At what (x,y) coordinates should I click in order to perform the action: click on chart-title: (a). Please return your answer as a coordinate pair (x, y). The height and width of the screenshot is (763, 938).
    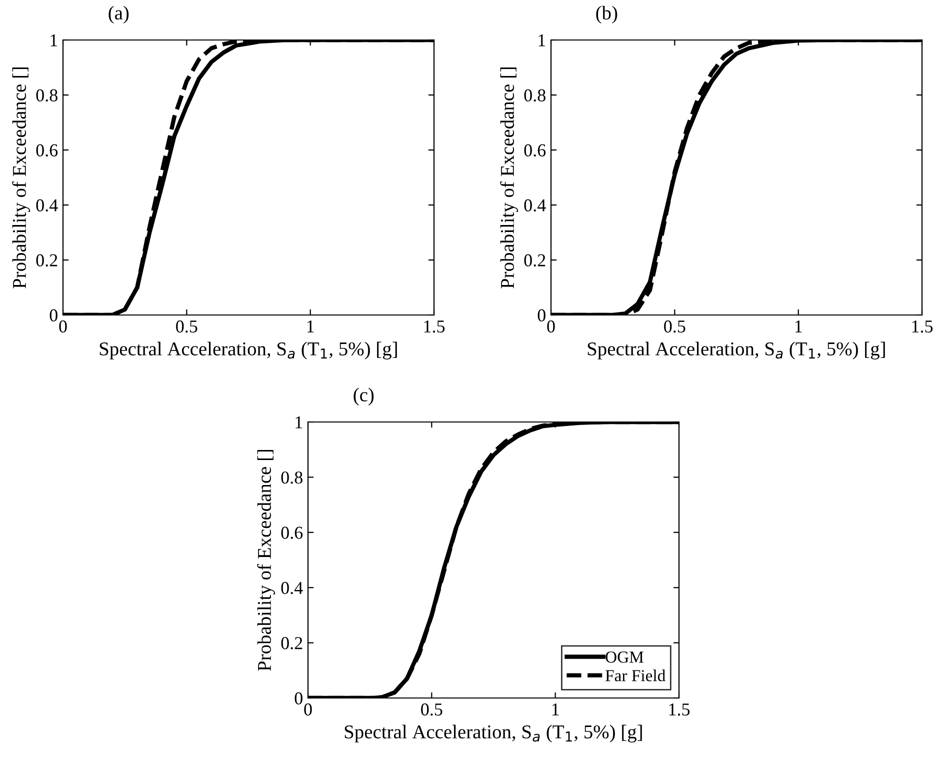
    Looking at the image, I should click on (118, 15).